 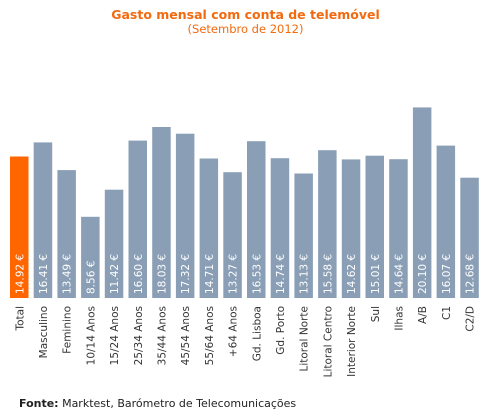 I want to click on bar-value-label: 16.07 €, so click(x=447, y=274).